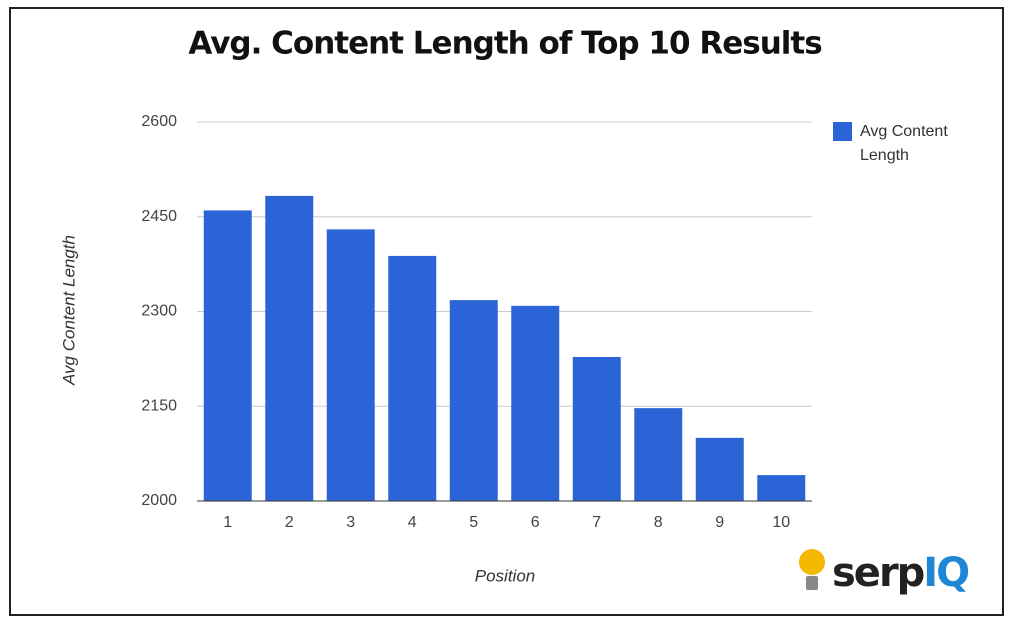 This screenshot has width=1024, height=628. I want to click on y-tick-label: 2300, so click(159, 311).